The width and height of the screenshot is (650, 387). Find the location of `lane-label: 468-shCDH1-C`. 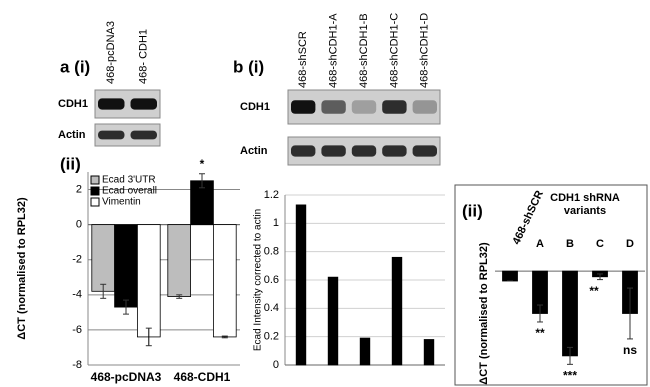

lane-label: 468-shCDH1-C is located at coordinates (394, 50).